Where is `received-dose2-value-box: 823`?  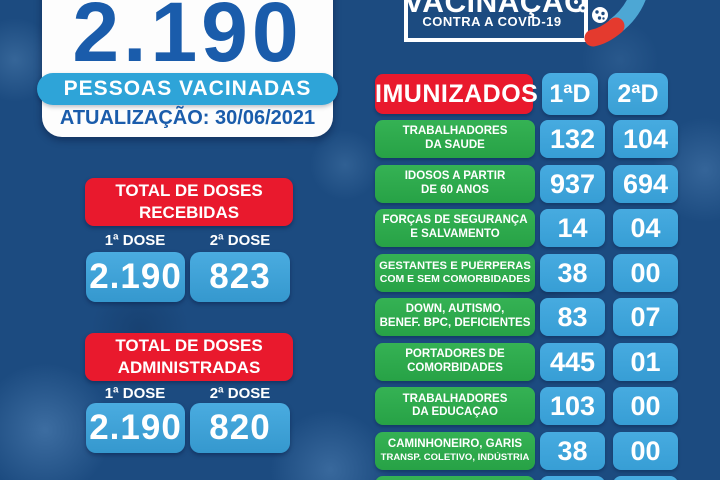 received-dose2-value-box: 823 is located at coordinates (240, 277).